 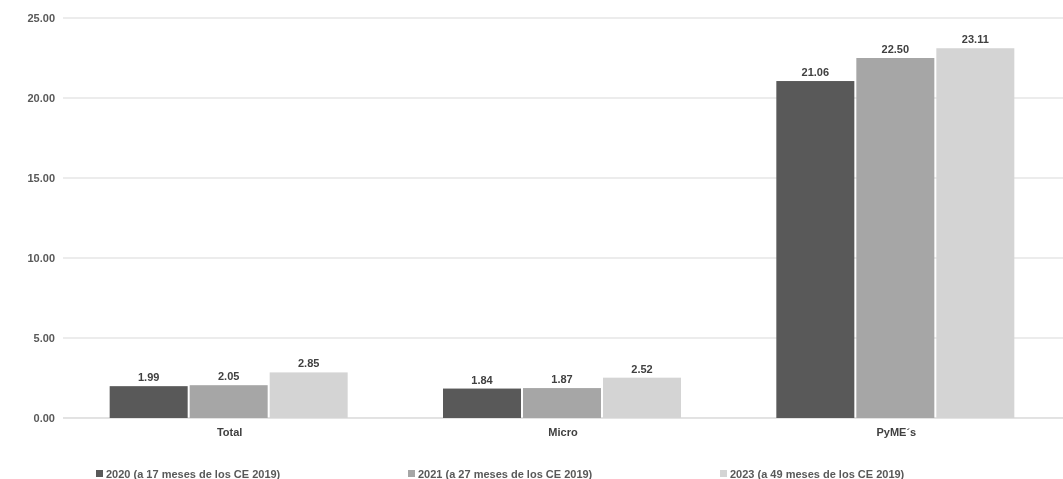 What do you see at coordinates (896, 432) in the screenshot?
I see `x-tick-label: PyME´s` at bounding box center [896, 432].